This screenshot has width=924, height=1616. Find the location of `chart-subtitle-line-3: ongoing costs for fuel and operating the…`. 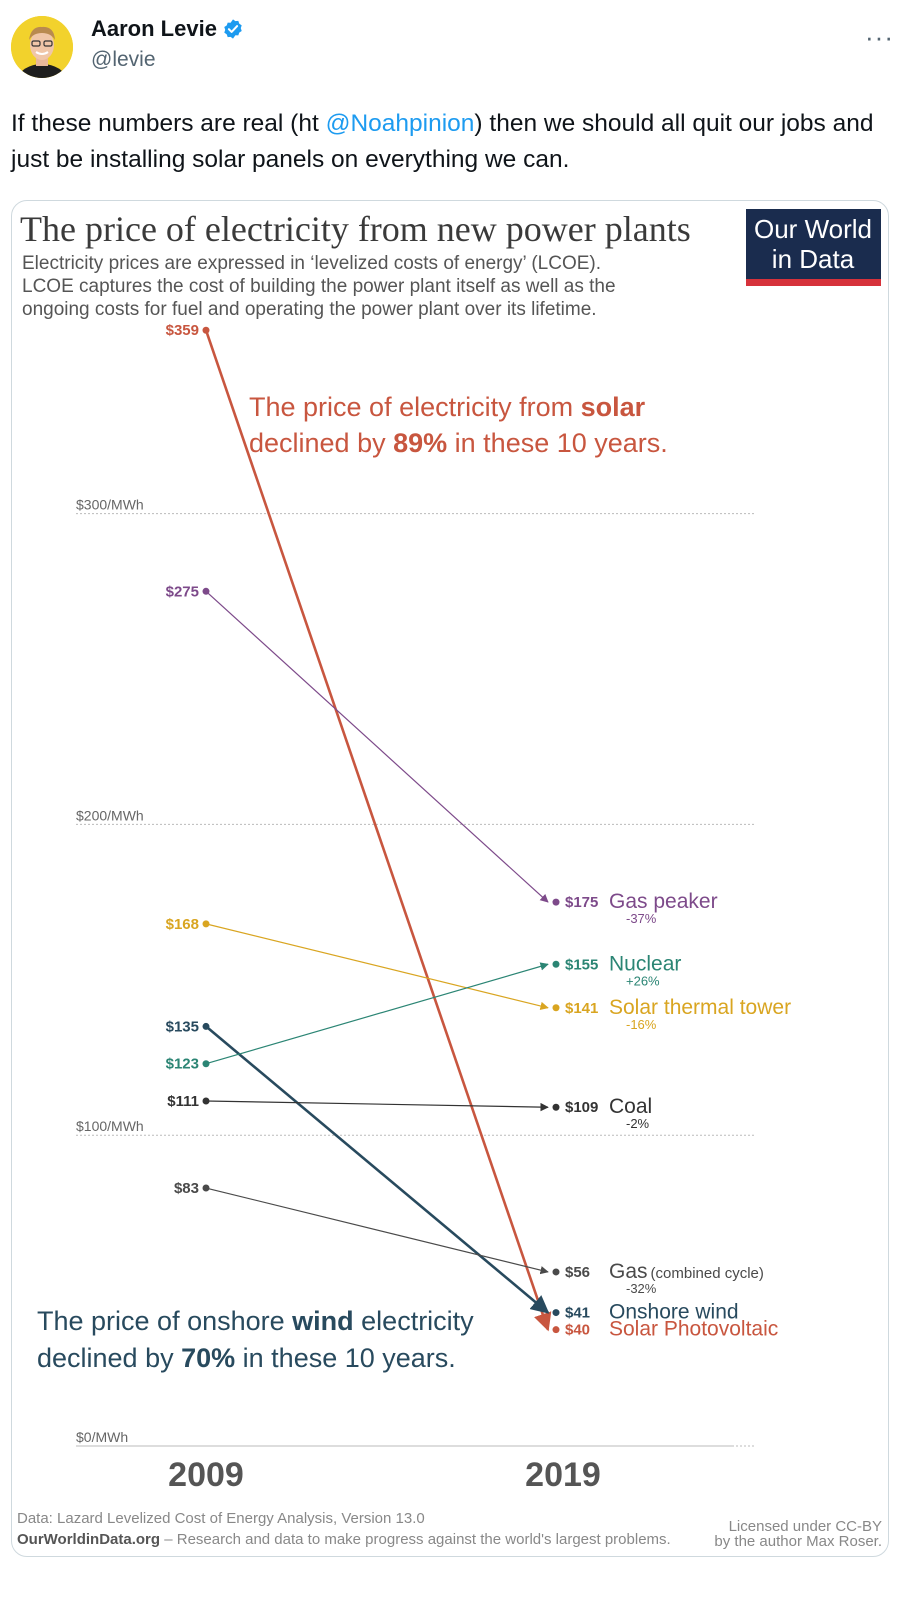

chart-subtitle-line-3: ongoing costs for fuel and operating the… is located at coordinates (309, 309).